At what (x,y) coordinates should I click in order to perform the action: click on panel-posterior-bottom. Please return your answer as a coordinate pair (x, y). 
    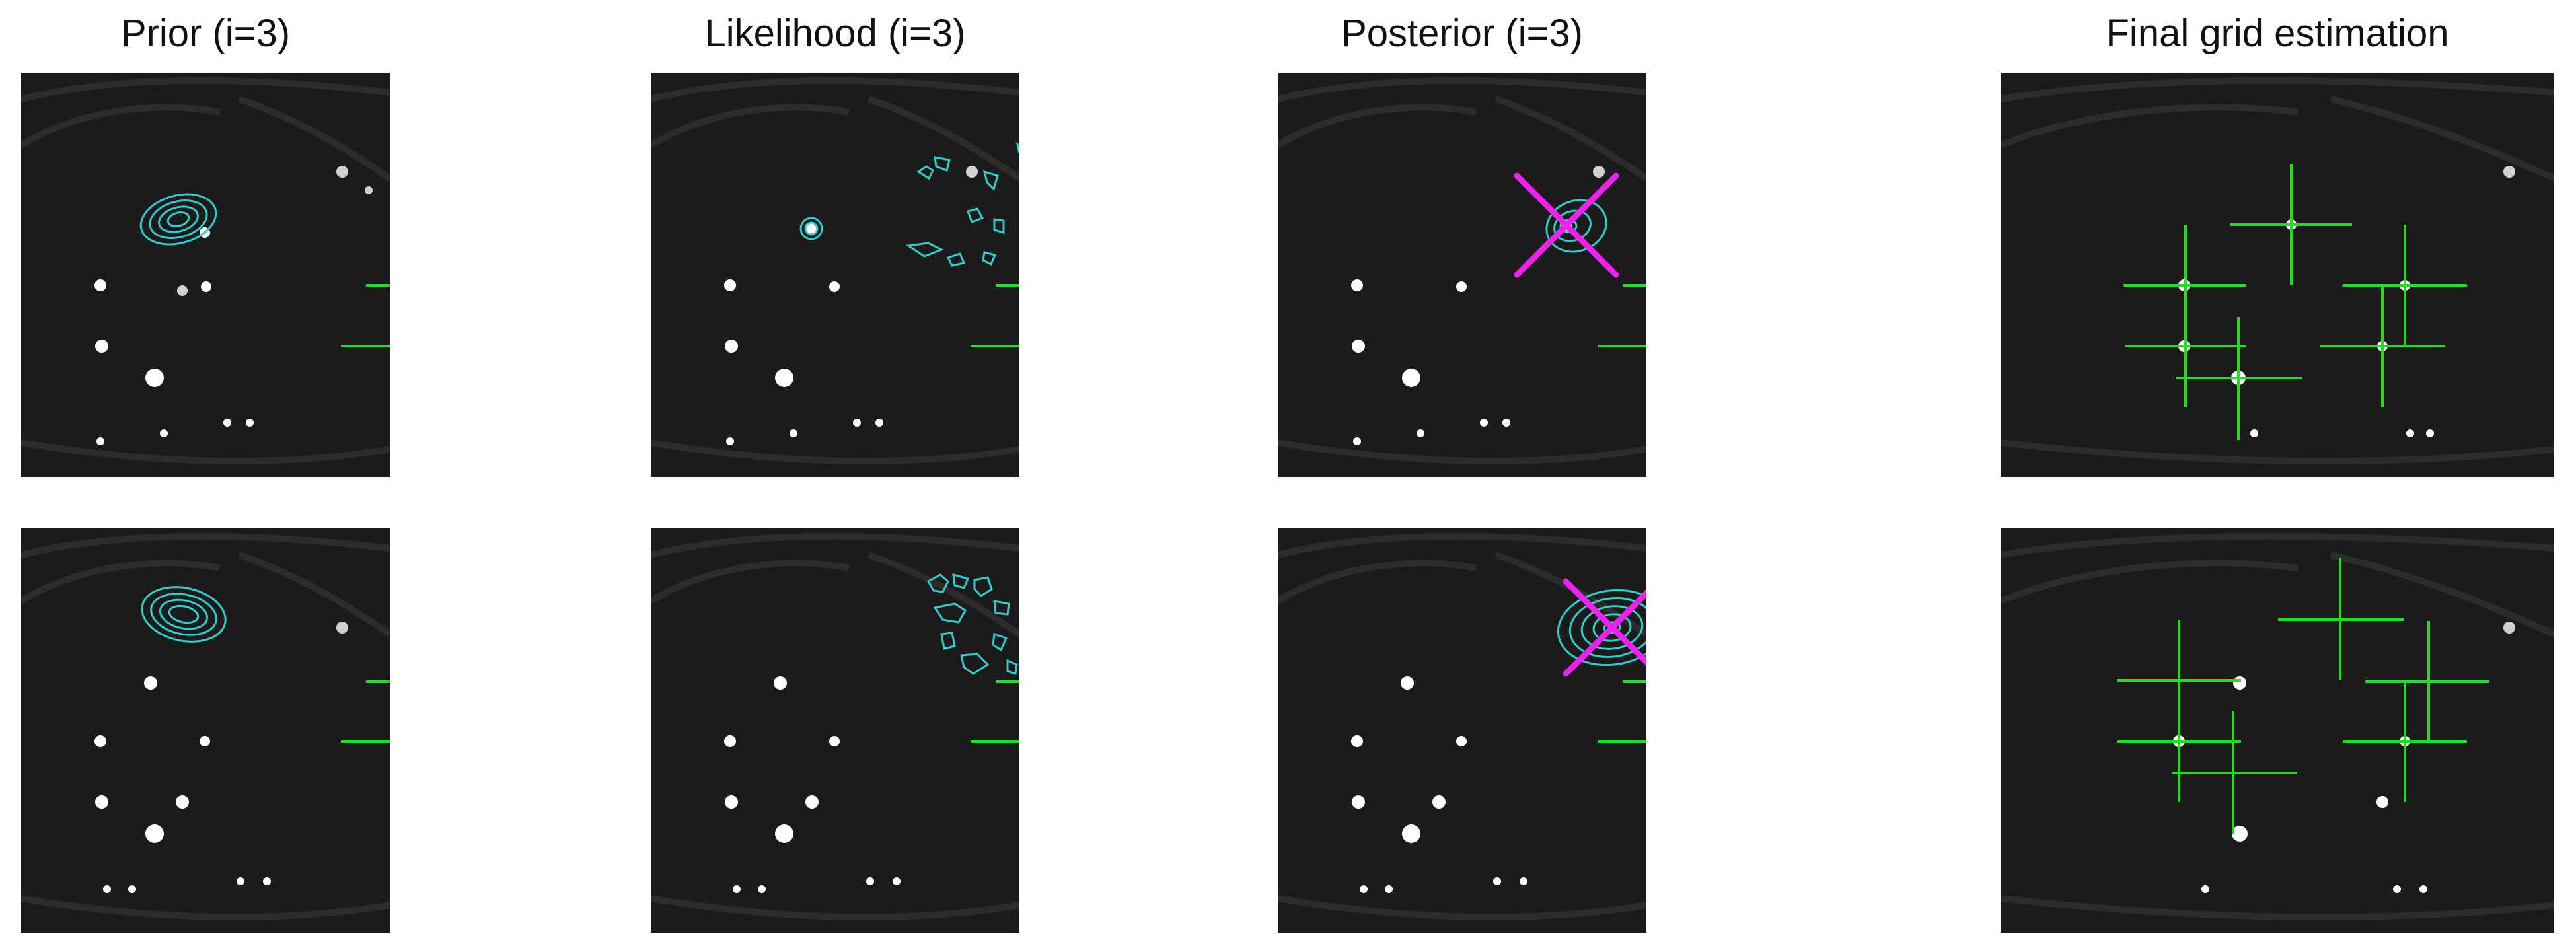
    Looking at the image, I should click on (1462, 730).